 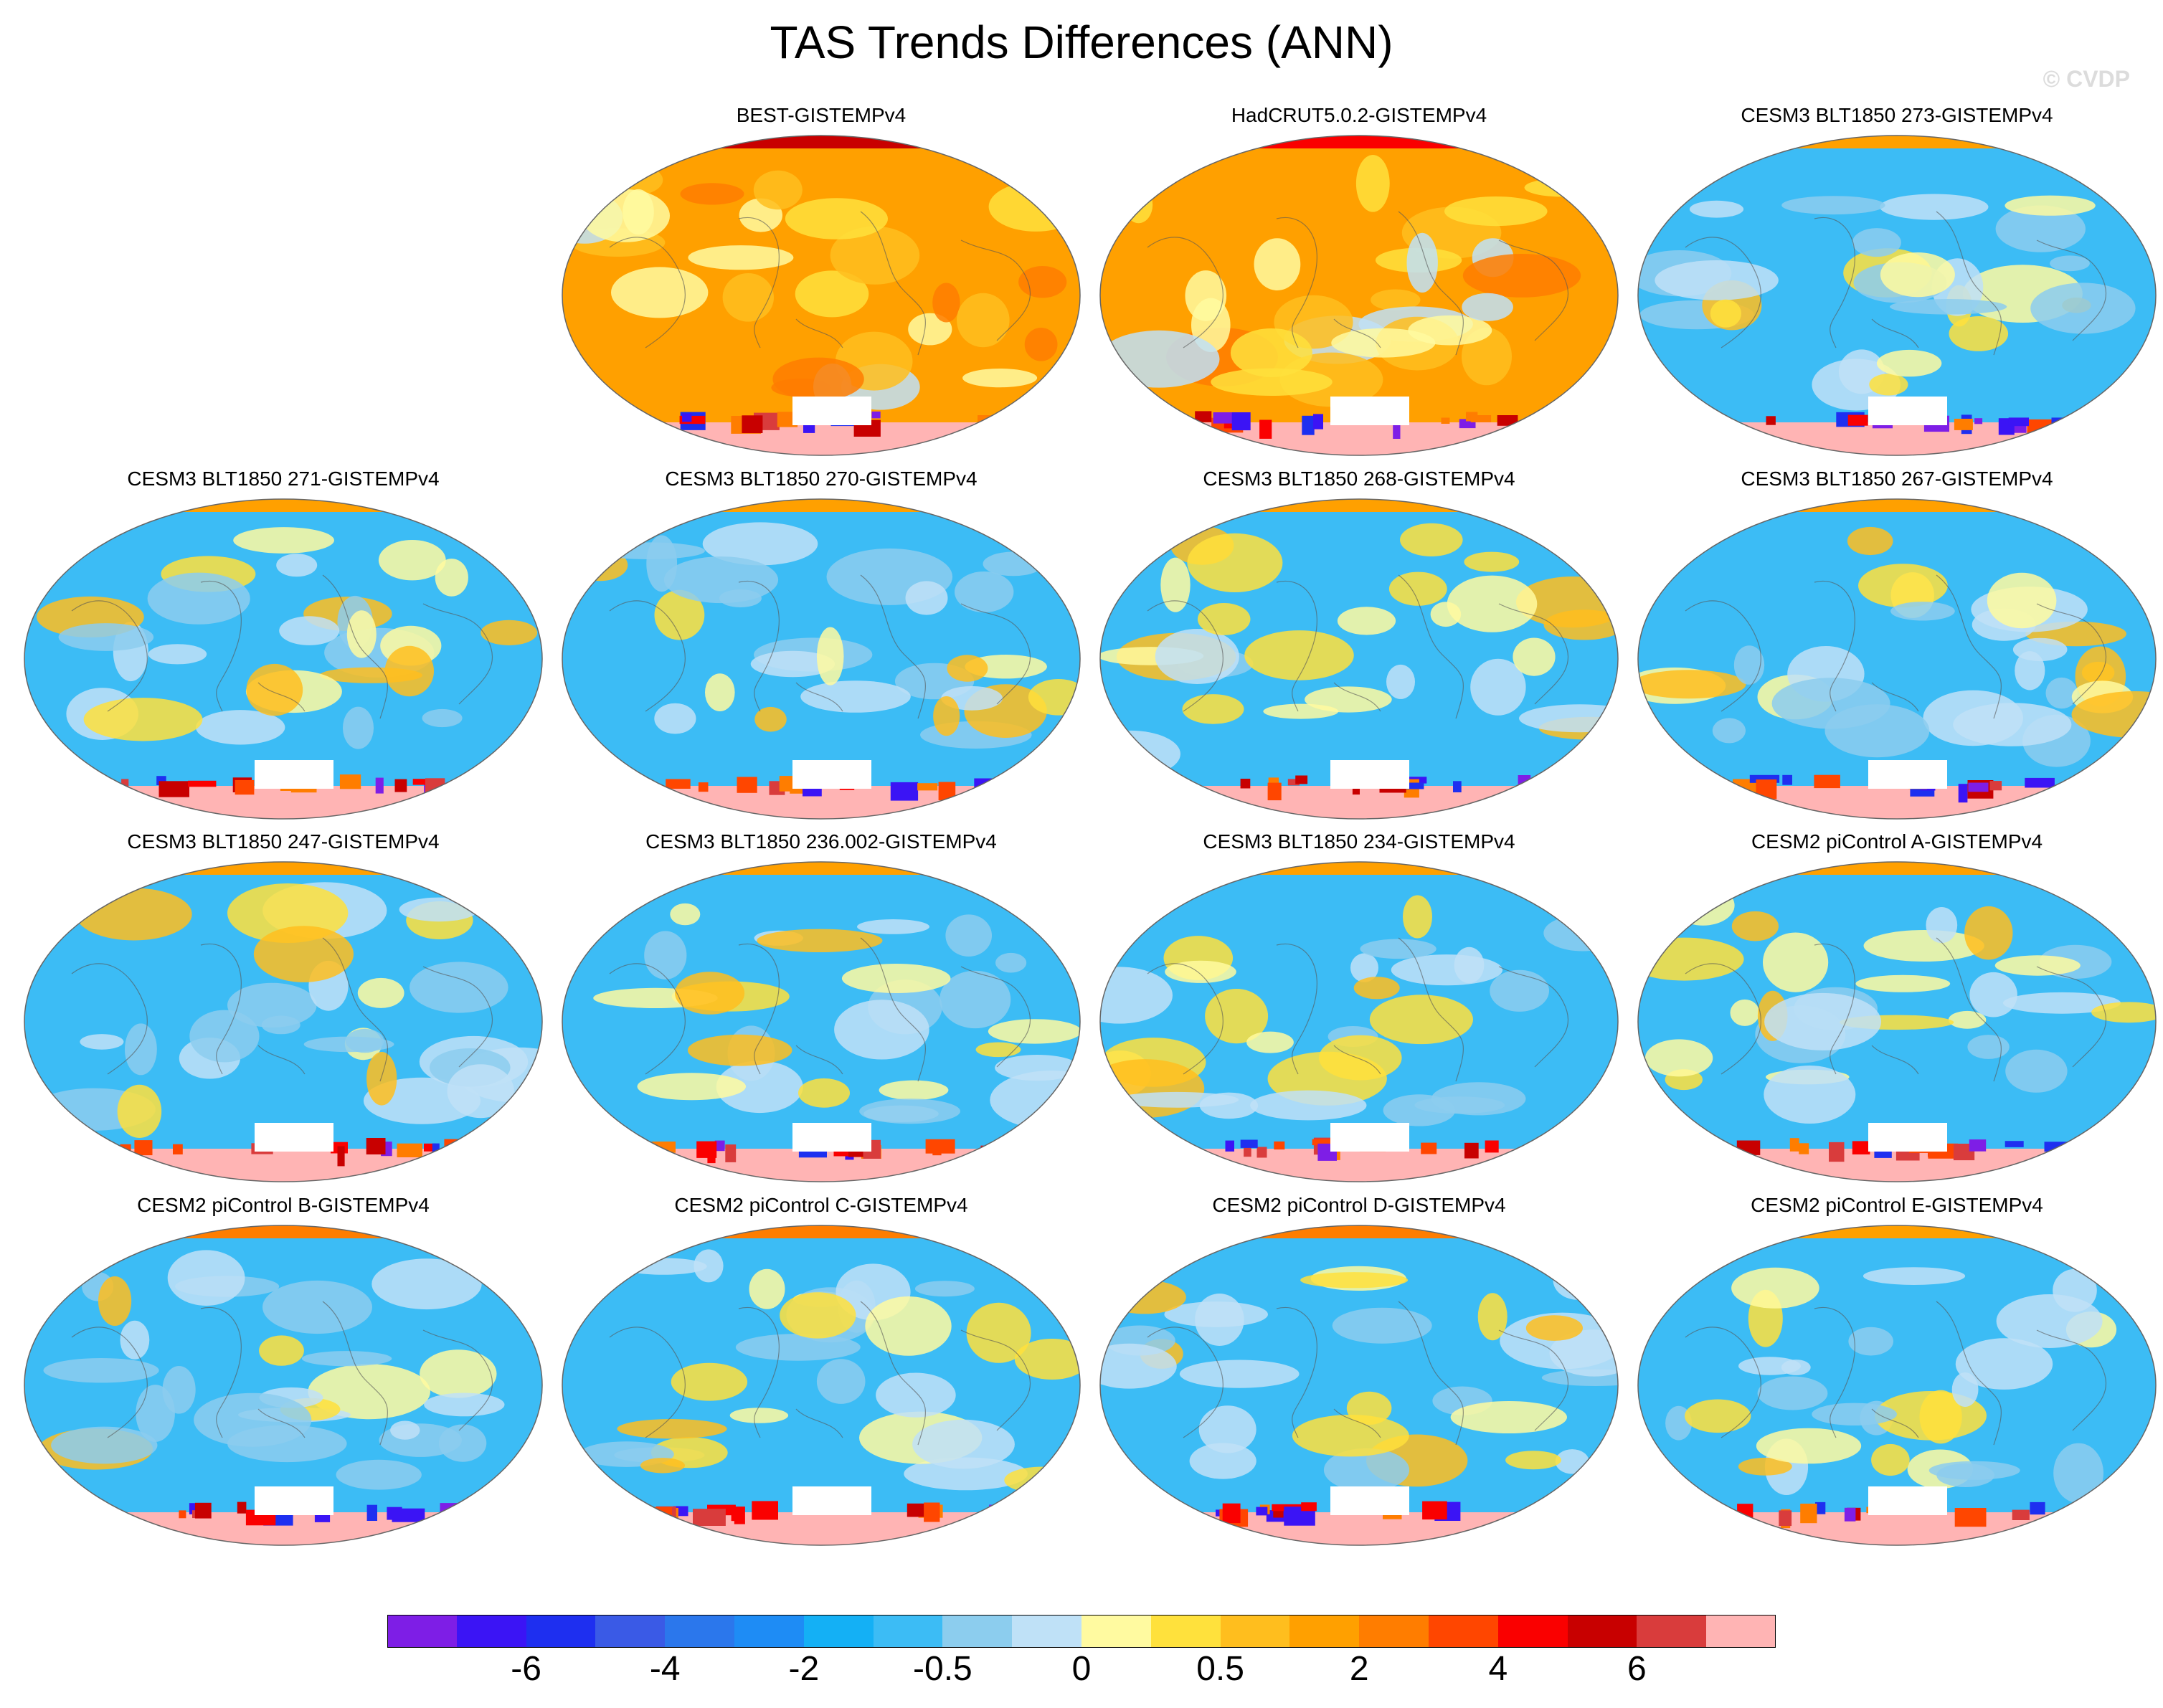 I want to click on panel-title: CESM3 BLT1850 270-GISTEMPv4, so click(x=821, y=479).